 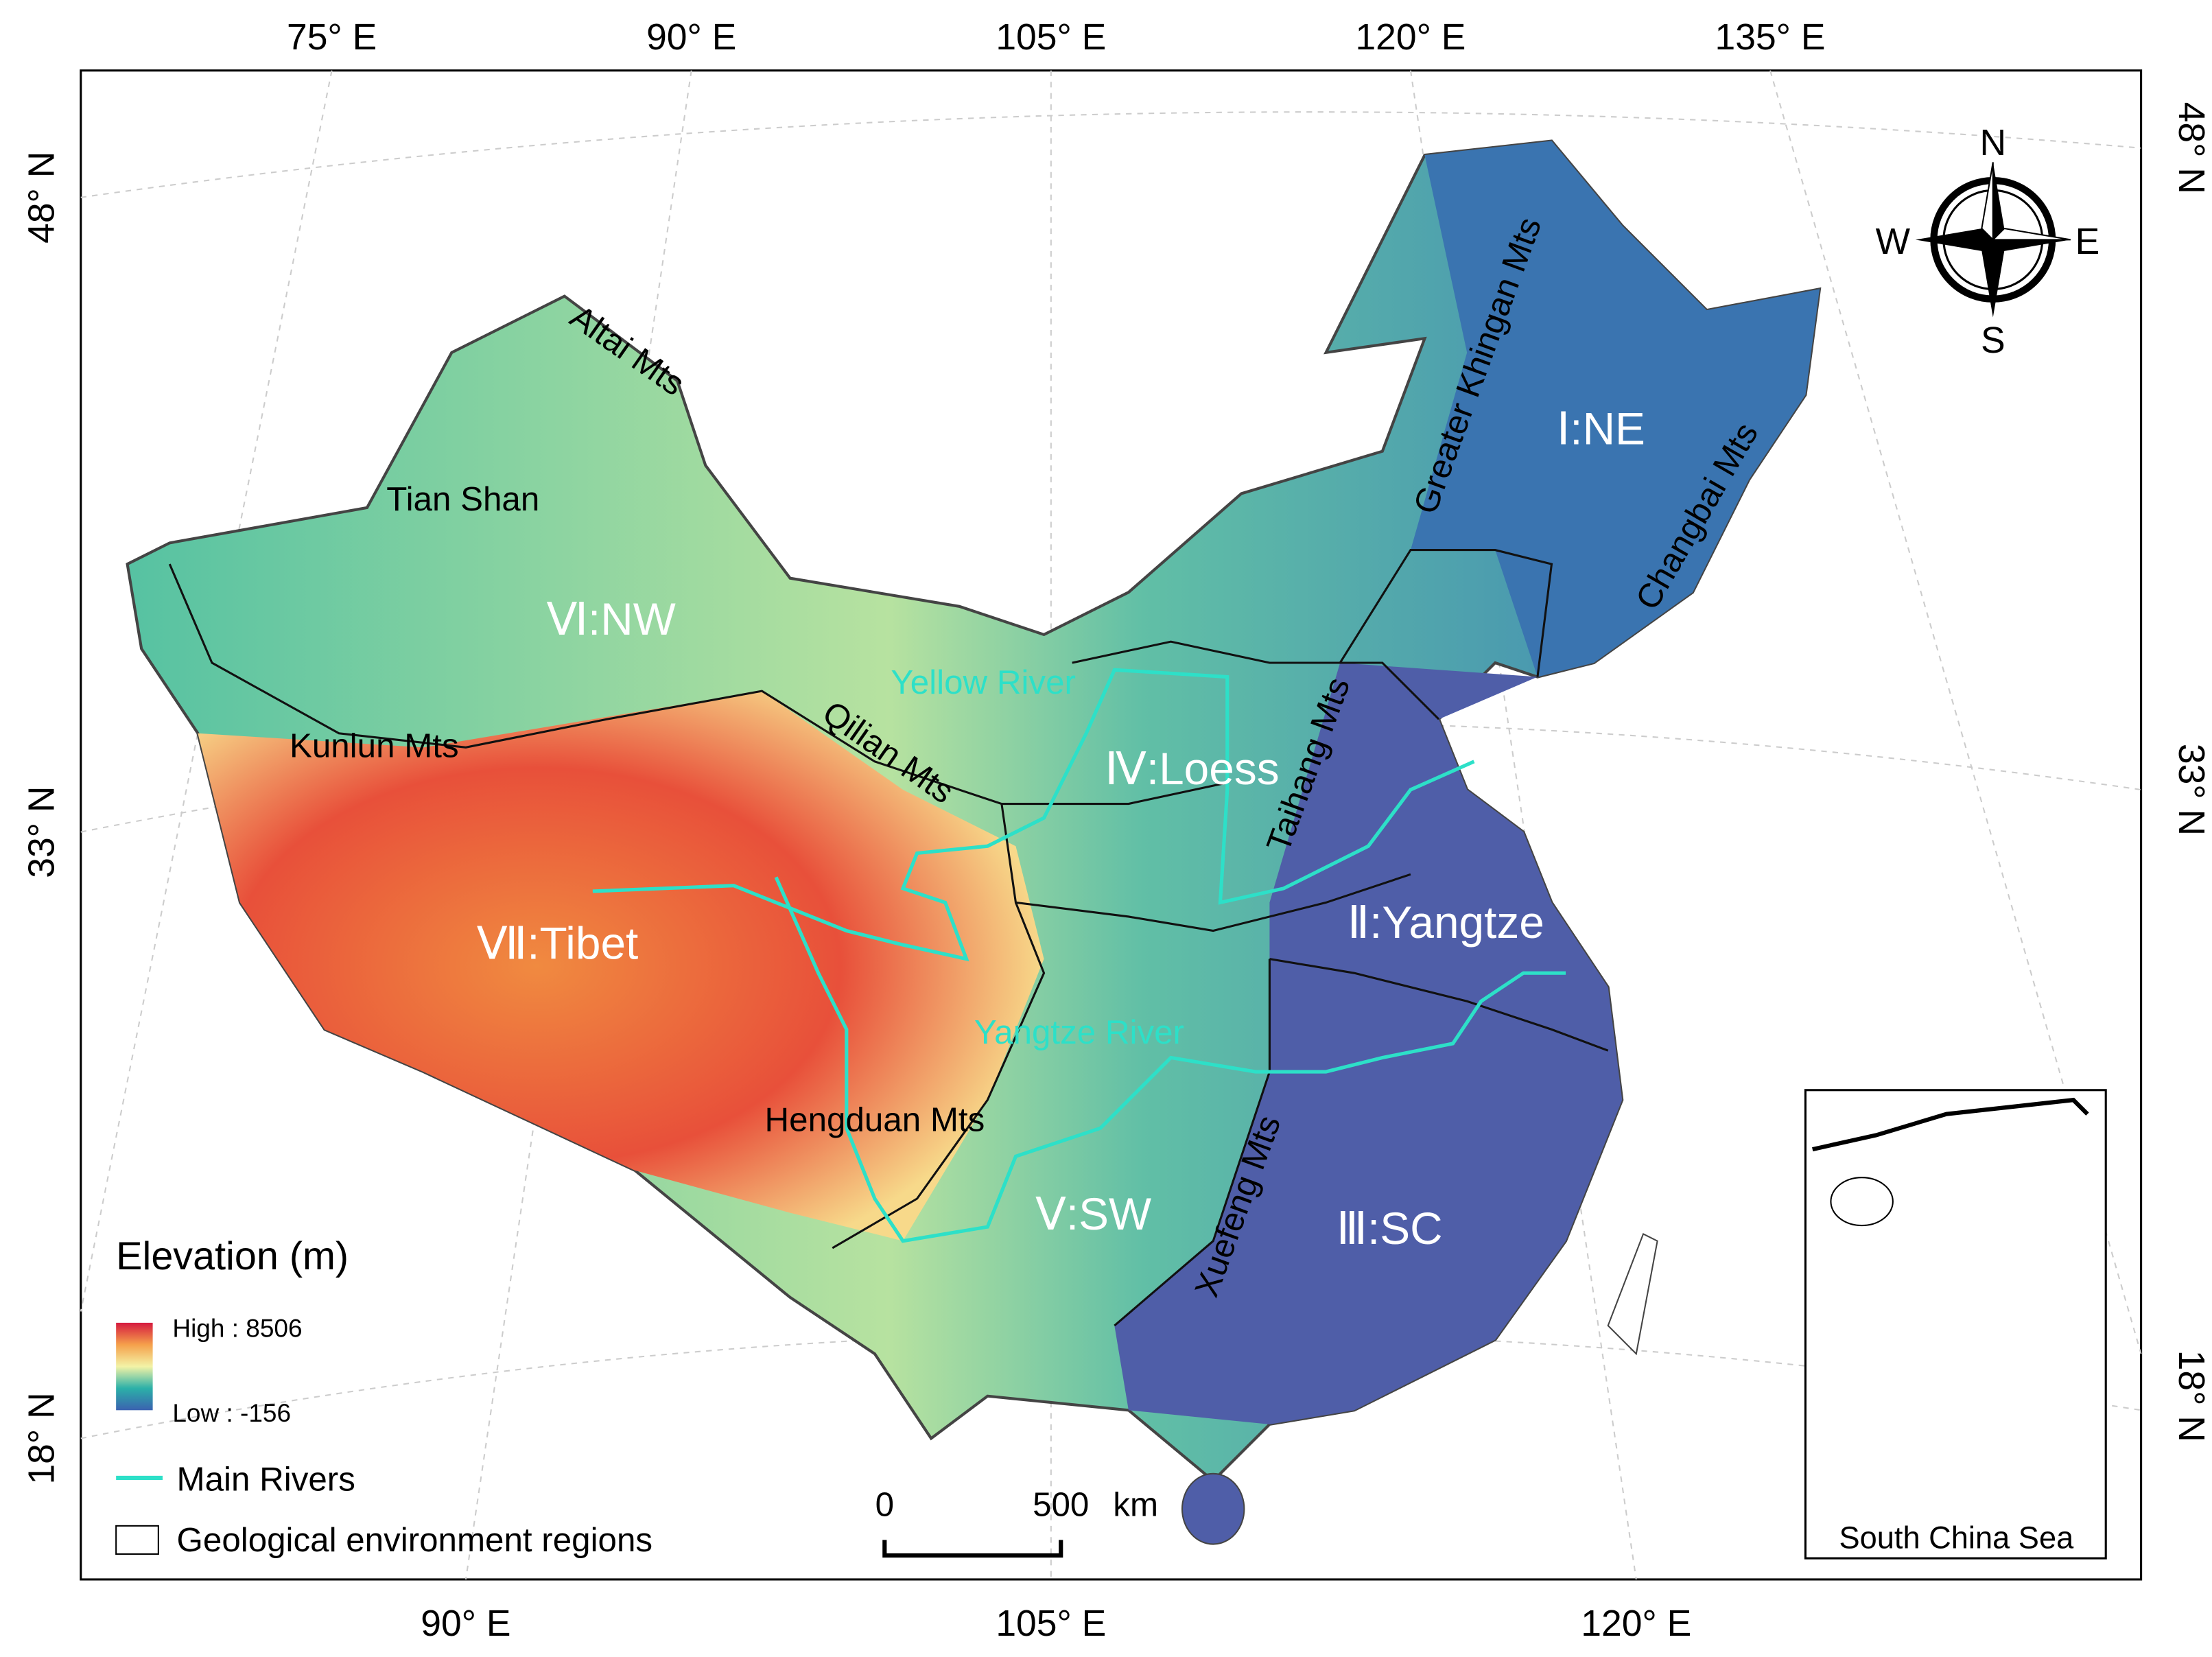 I want to click on region-label: Ⅱ:Yangtze, so click(x=1446, y=923).